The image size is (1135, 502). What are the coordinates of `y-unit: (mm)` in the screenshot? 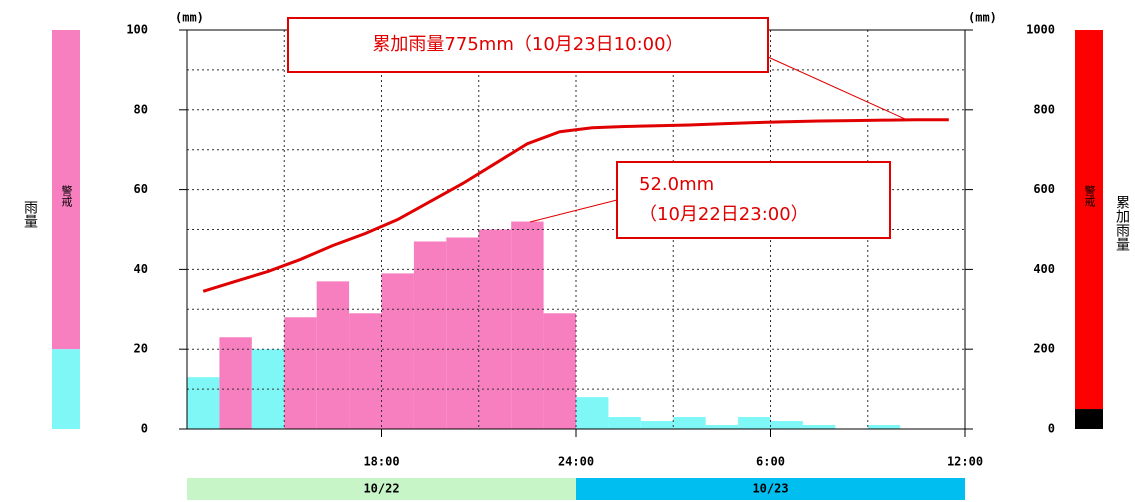 It's located at (189, 18).